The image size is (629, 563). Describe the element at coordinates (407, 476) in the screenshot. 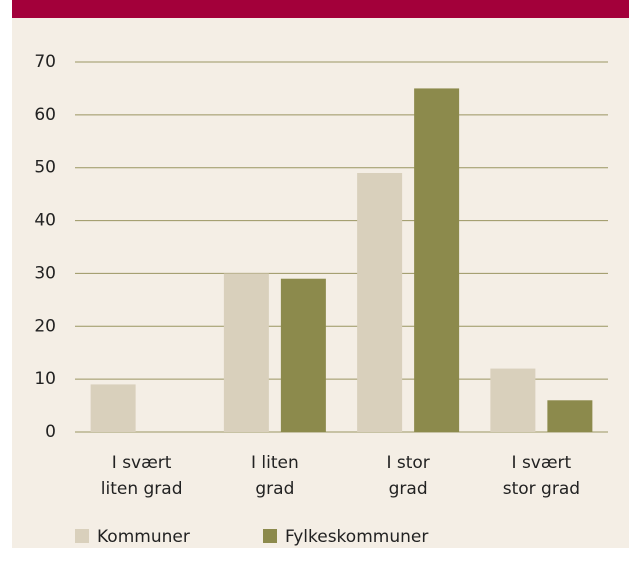

I see `x-tick-label: I stor grad` at that location.